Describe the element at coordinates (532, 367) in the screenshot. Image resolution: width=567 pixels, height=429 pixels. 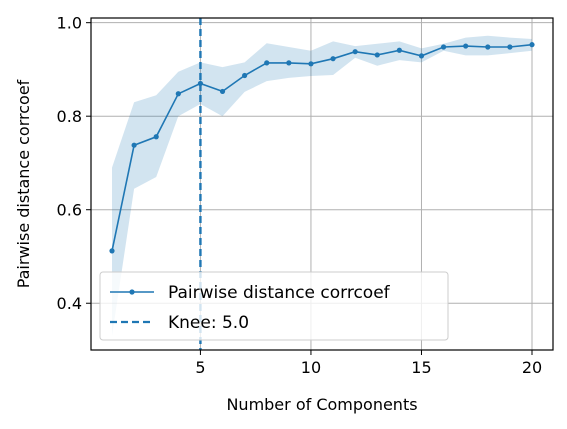
I see `x-tick-label: 20` at that location.